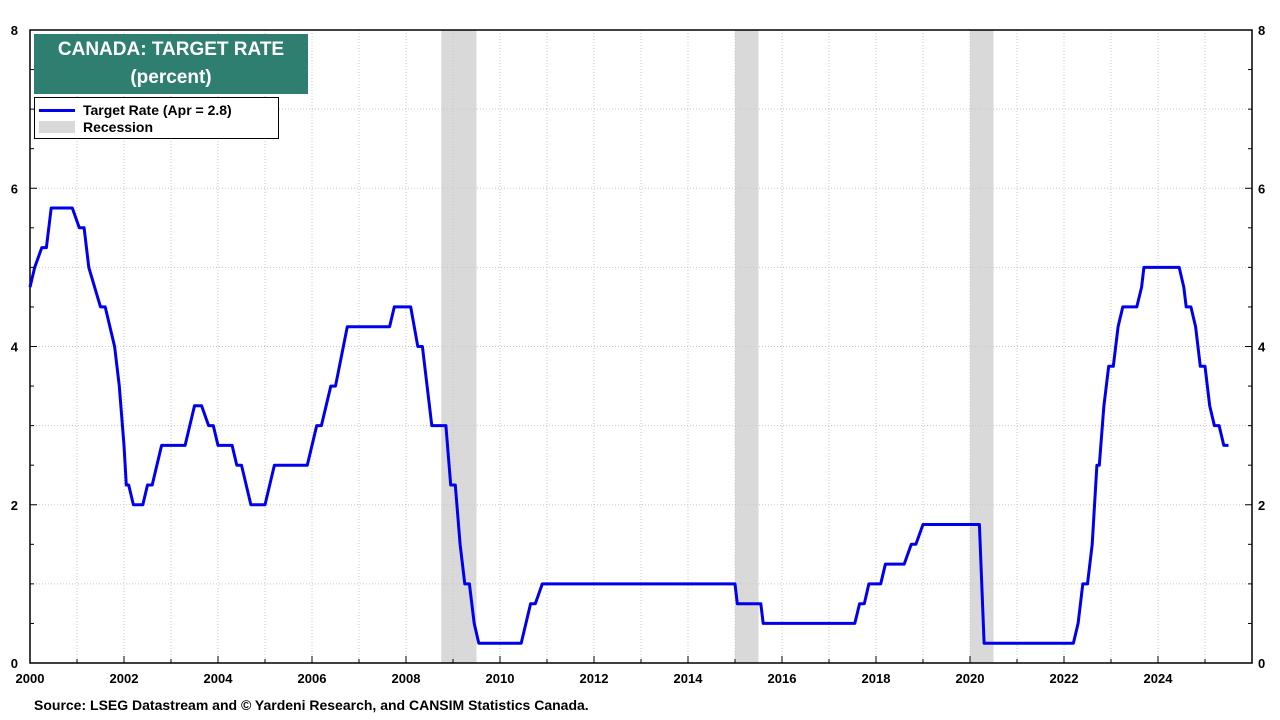 The image size is (1280, 720). What do you see at coordinates (1261, 663) in the screenshot?
I see `ytick-label-right-0: 0` at bounding box center [1261, 663].